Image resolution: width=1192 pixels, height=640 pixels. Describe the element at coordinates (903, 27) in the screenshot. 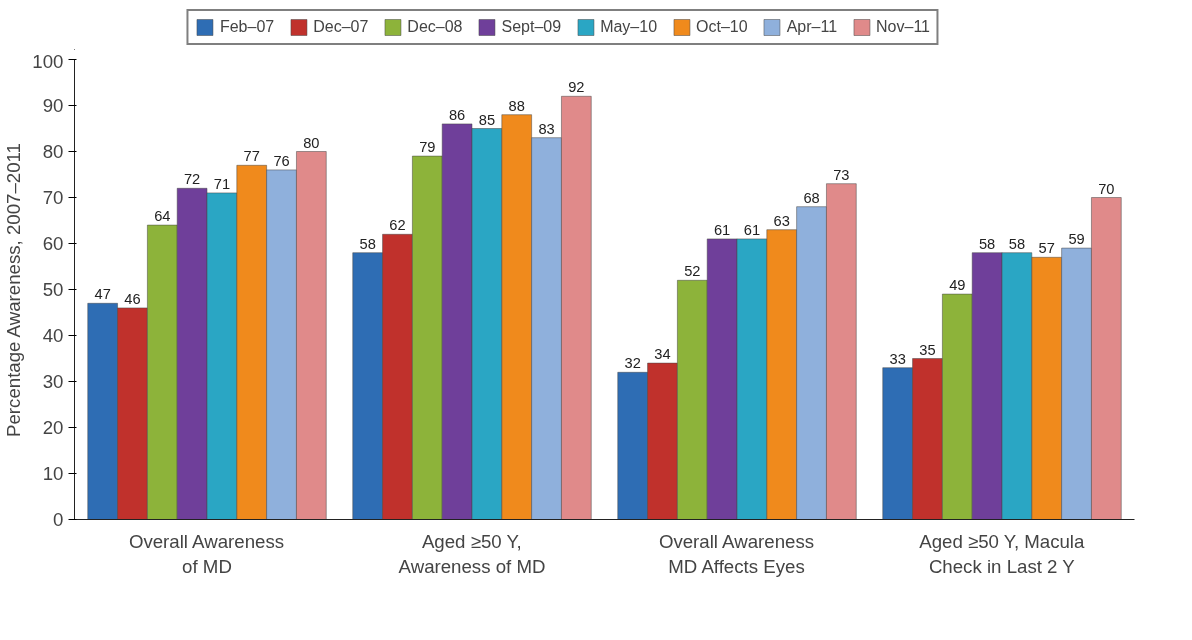

I see `legend-label: Nov–11` at that location.